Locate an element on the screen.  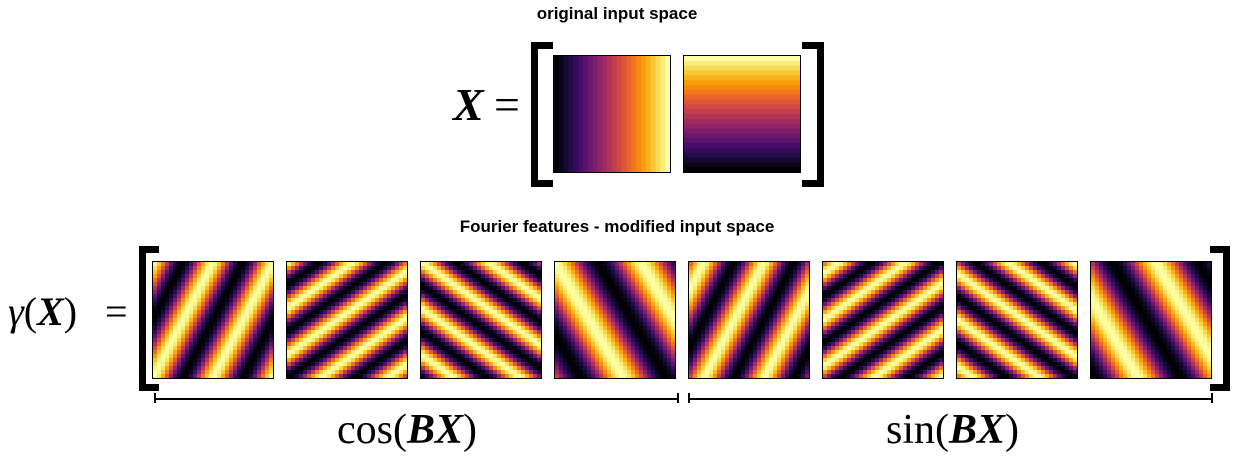
bottom-title: Fourier features - modified input space is located at coordinates (617, 226).